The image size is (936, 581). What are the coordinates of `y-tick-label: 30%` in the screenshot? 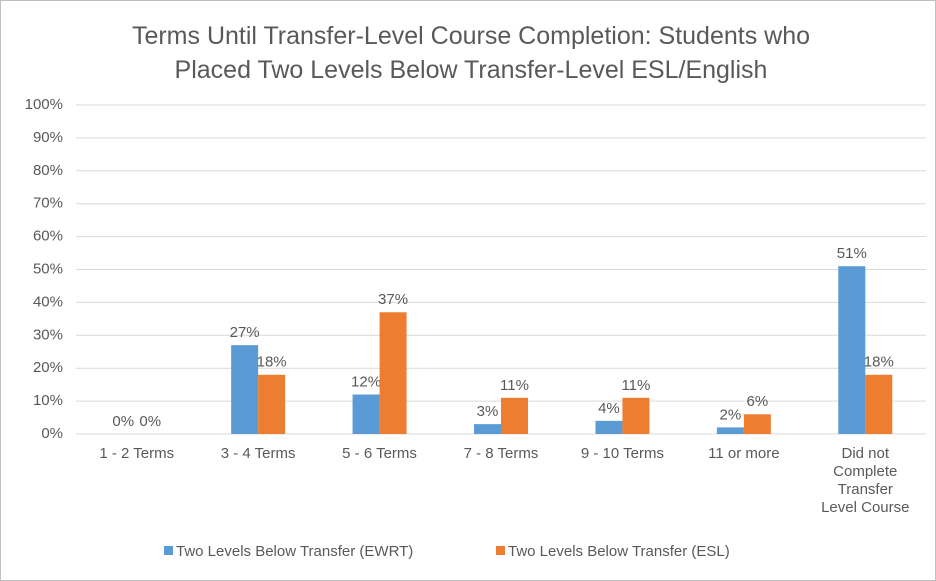 It's located at (48, 334).